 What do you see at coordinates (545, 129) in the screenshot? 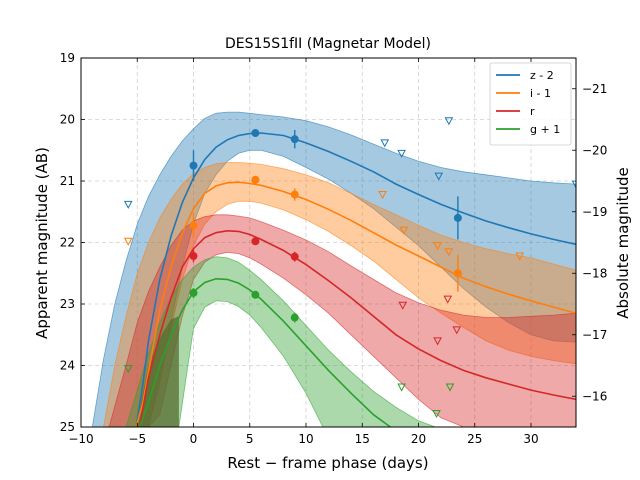
I see `legend-label-3: g + 1` at bounding box center [545, 129].